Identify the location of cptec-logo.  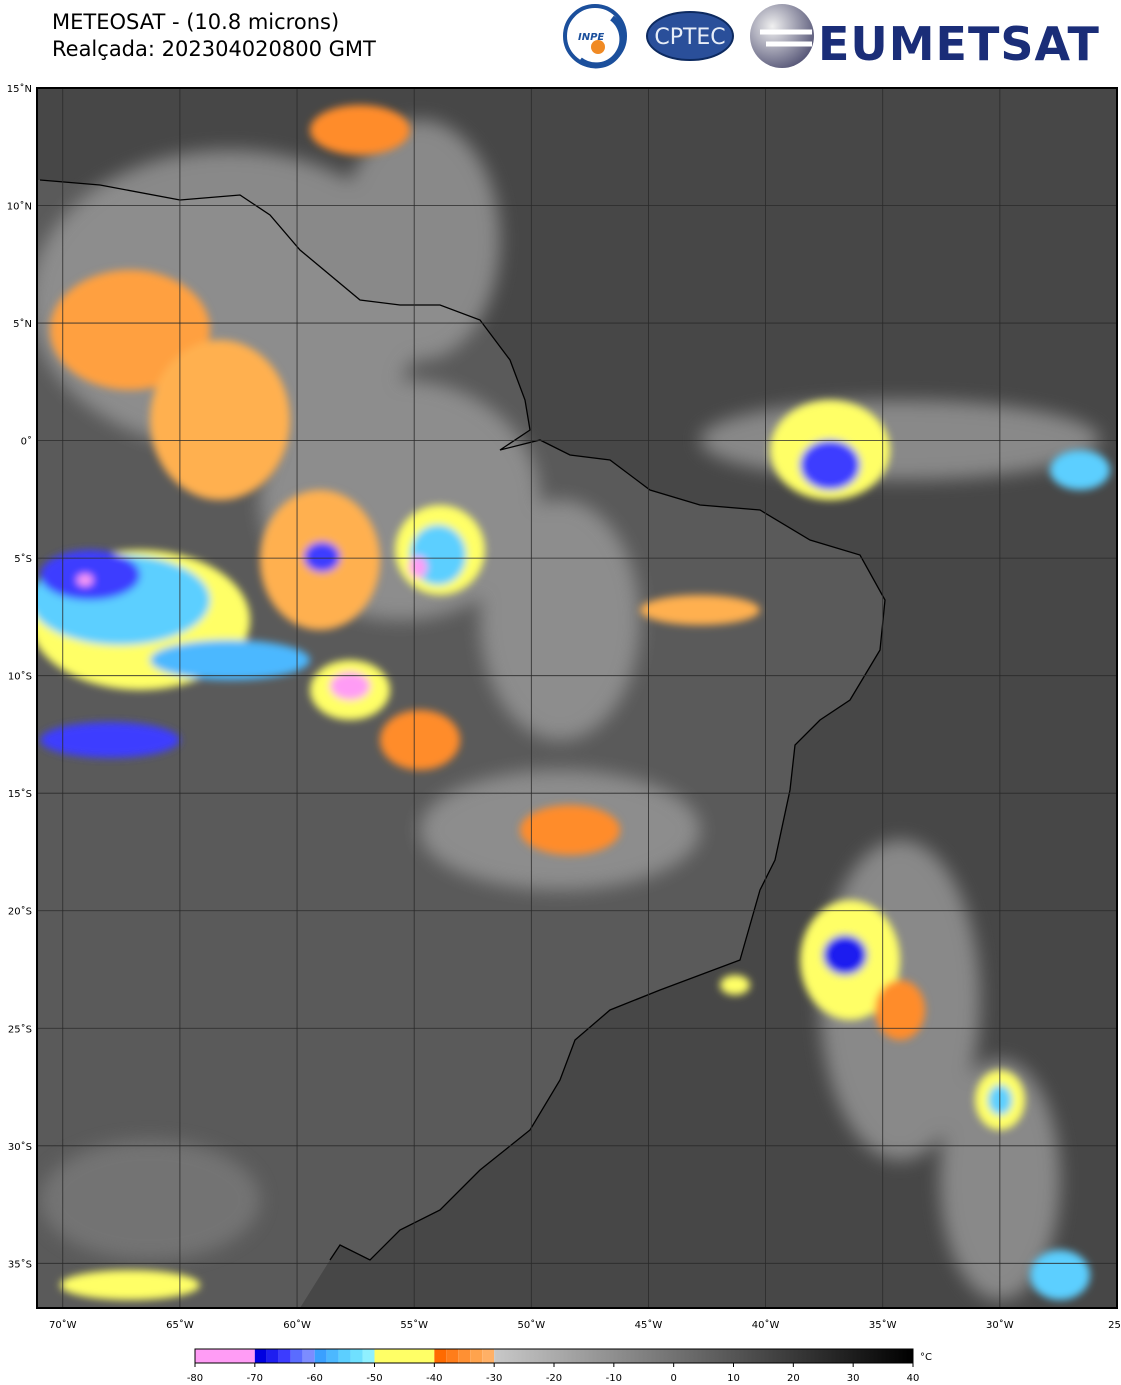
(690, 36).